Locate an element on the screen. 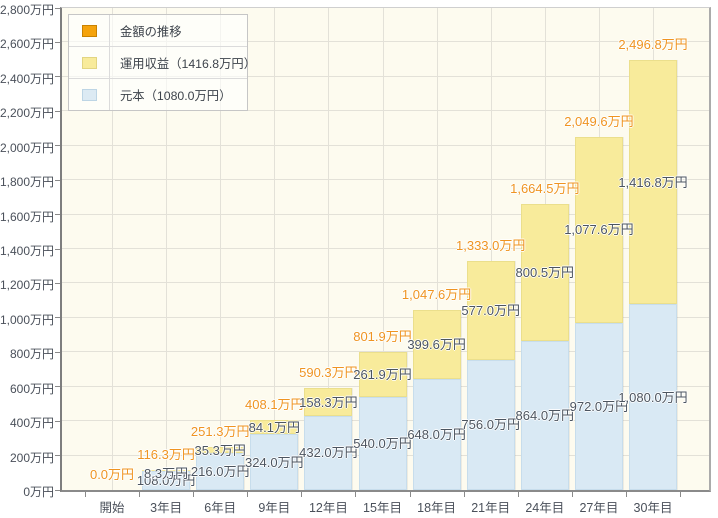 Image resolution: width=718 pixels, height=518 pixels. legend-item-returns: 運用収益（1416.8万円） is located at coordinates (162, 62).